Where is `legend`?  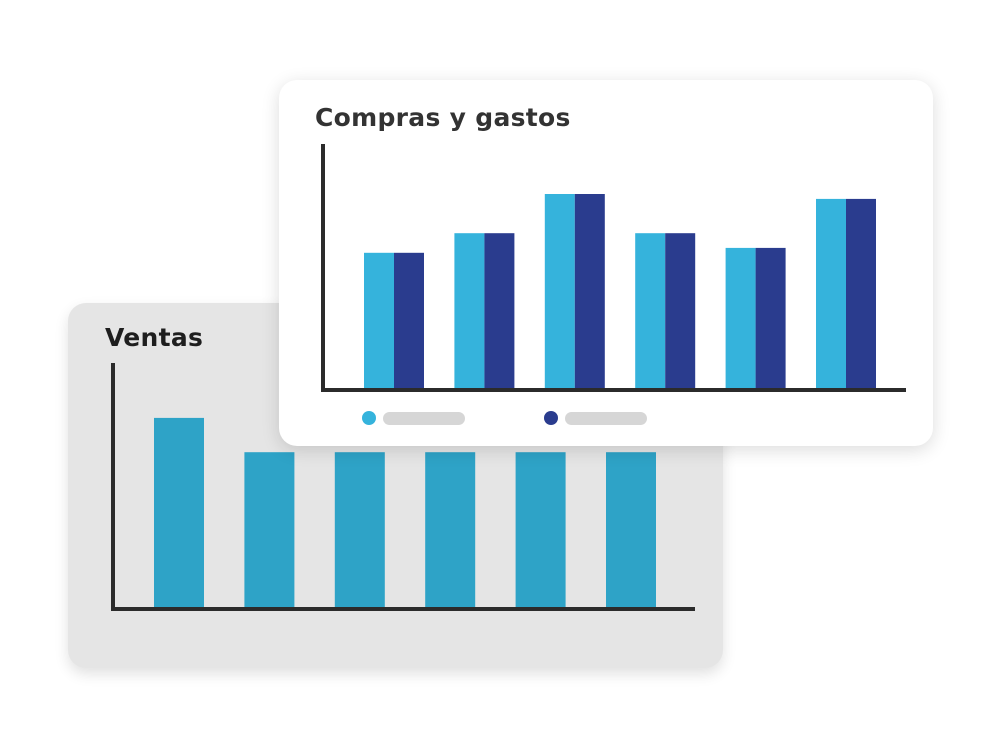 legend is located at coordinates (504, 418).